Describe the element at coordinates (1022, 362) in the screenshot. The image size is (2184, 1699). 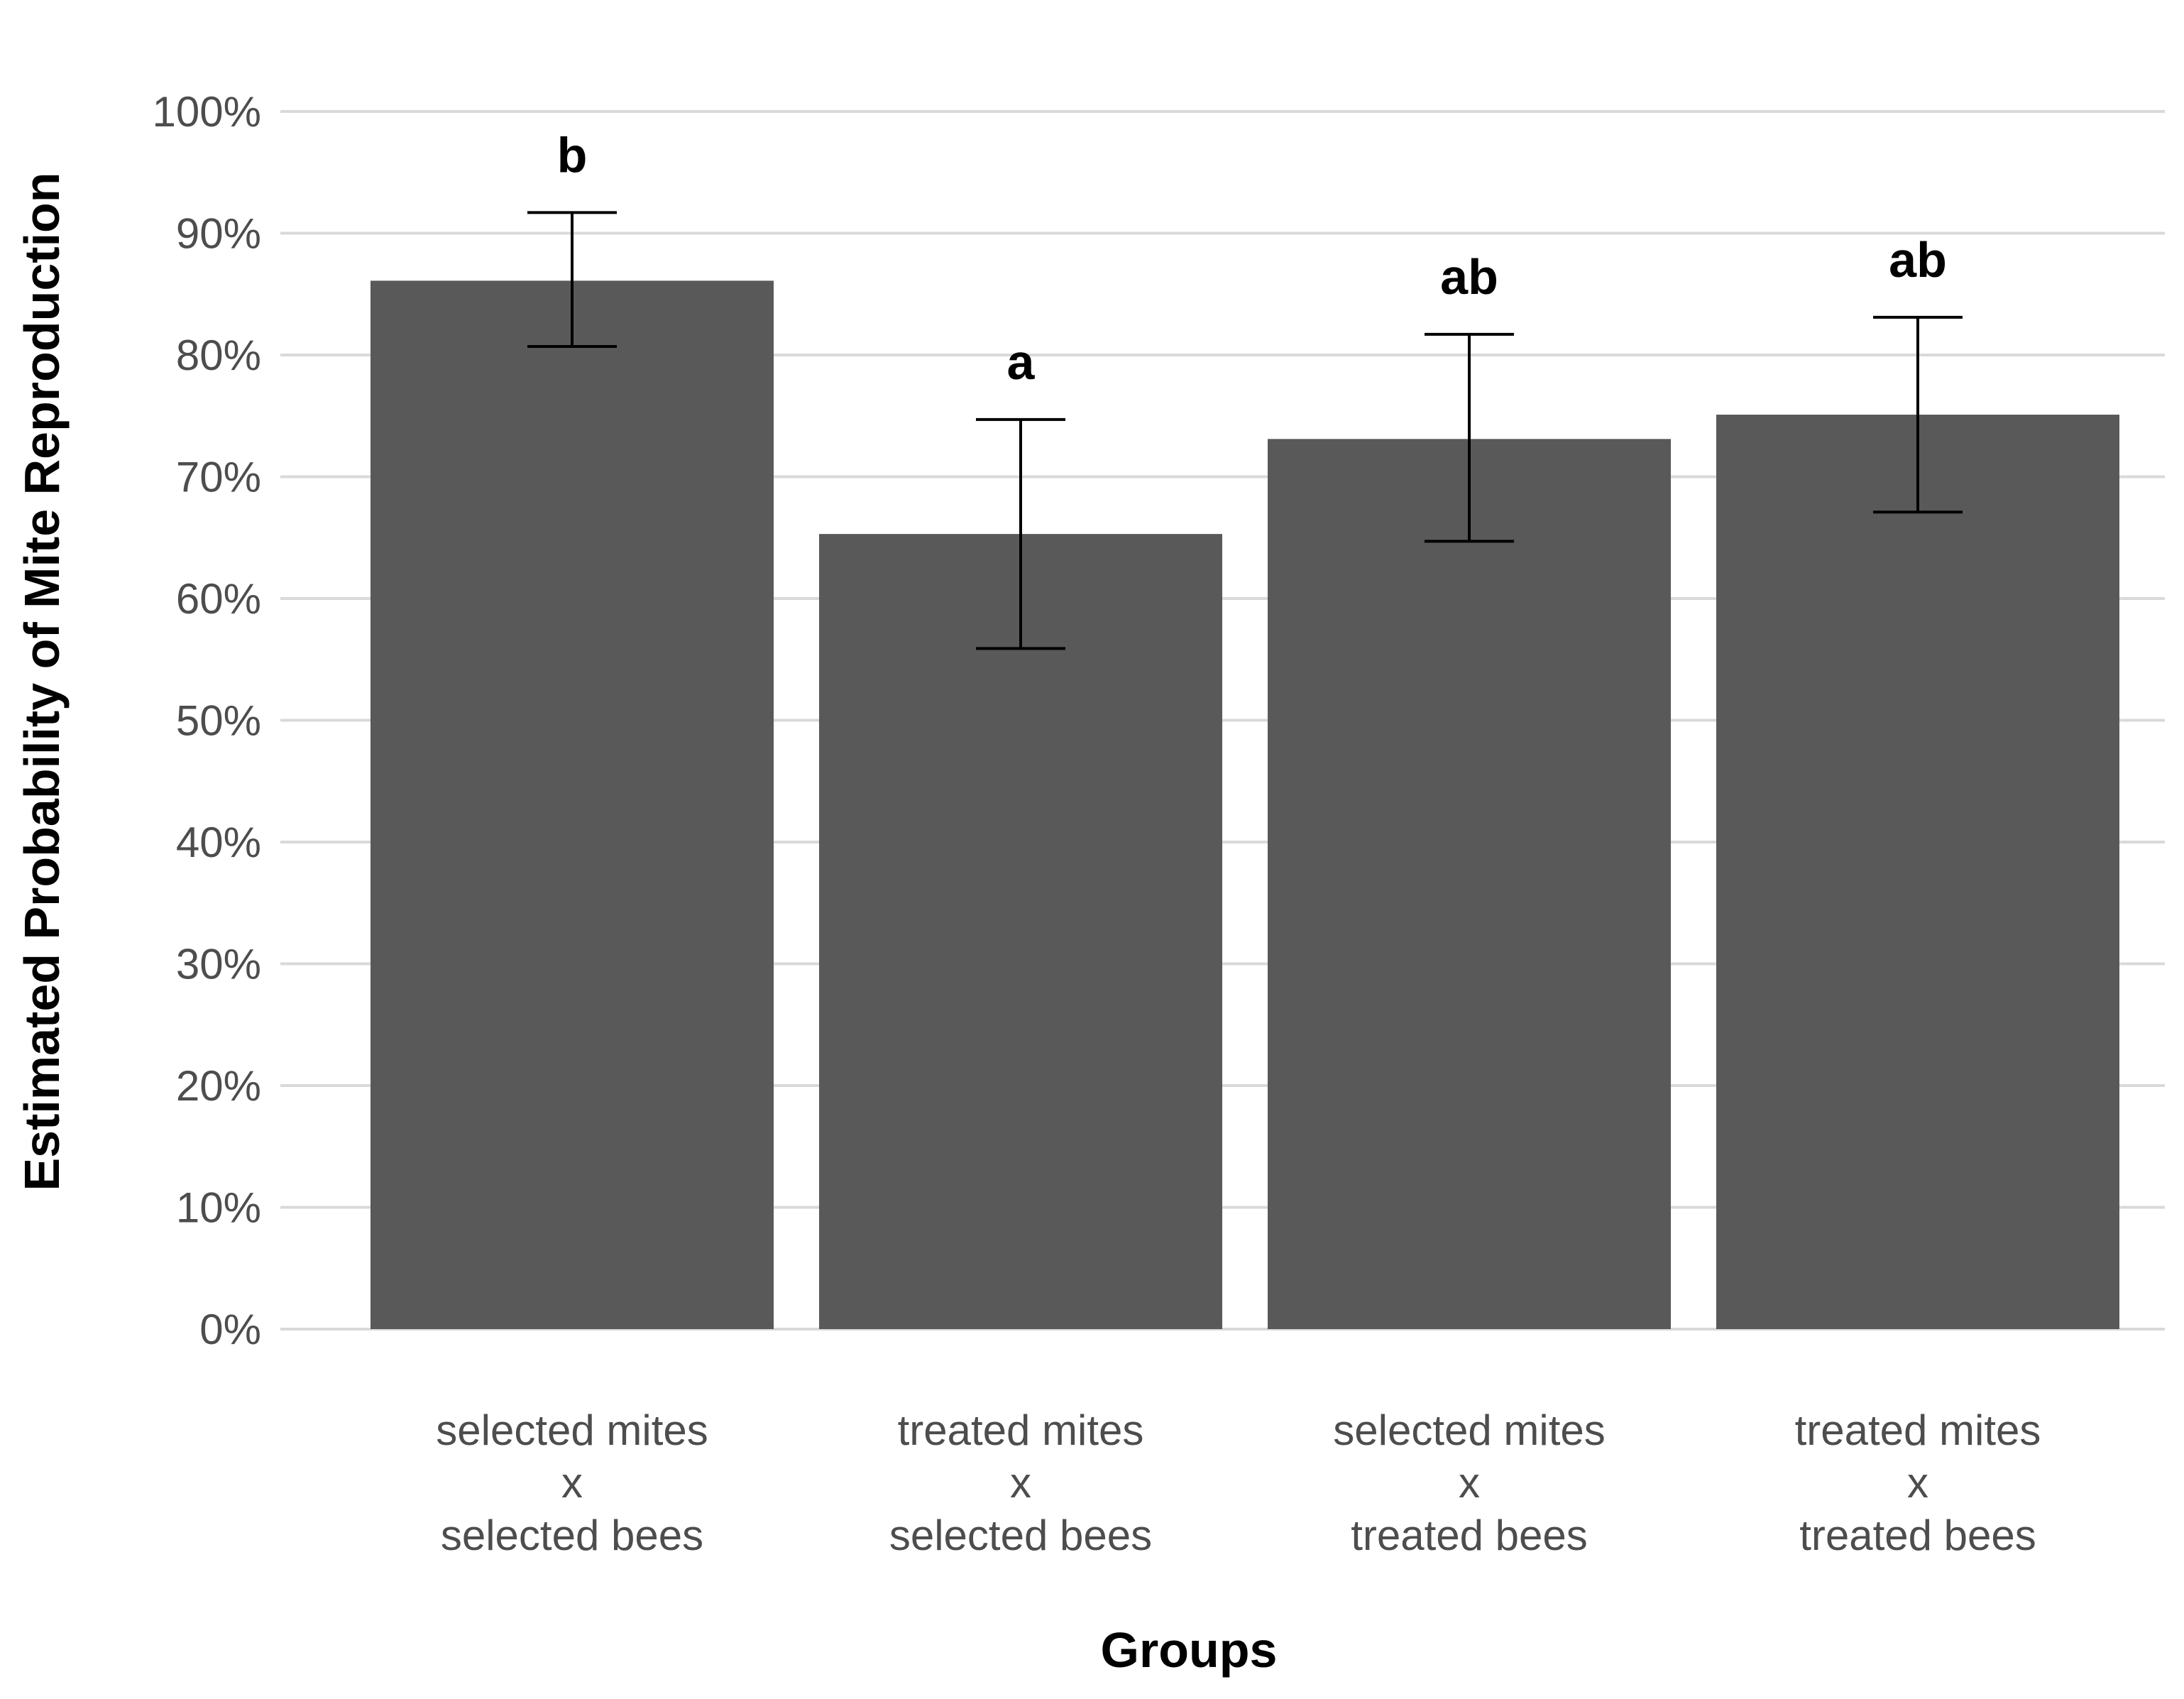
I see `significance-letter: a` at that location.